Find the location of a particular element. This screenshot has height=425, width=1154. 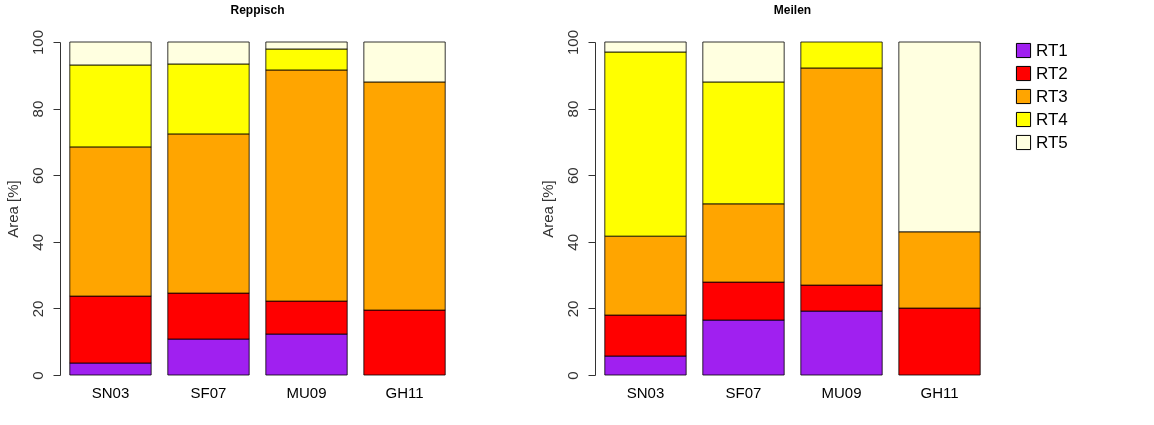

legend-label: RT3 is located at coordinates (1052, 96).